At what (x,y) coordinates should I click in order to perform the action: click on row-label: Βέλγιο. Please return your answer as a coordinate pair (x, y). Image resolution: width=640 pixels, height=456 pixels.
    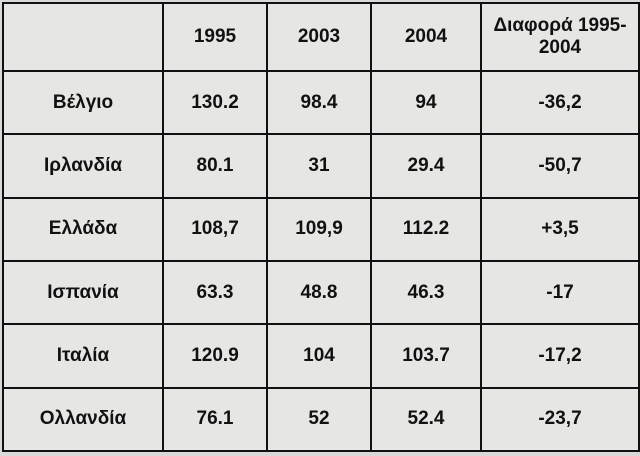
    Looking at the image, I should click on (83, 102).